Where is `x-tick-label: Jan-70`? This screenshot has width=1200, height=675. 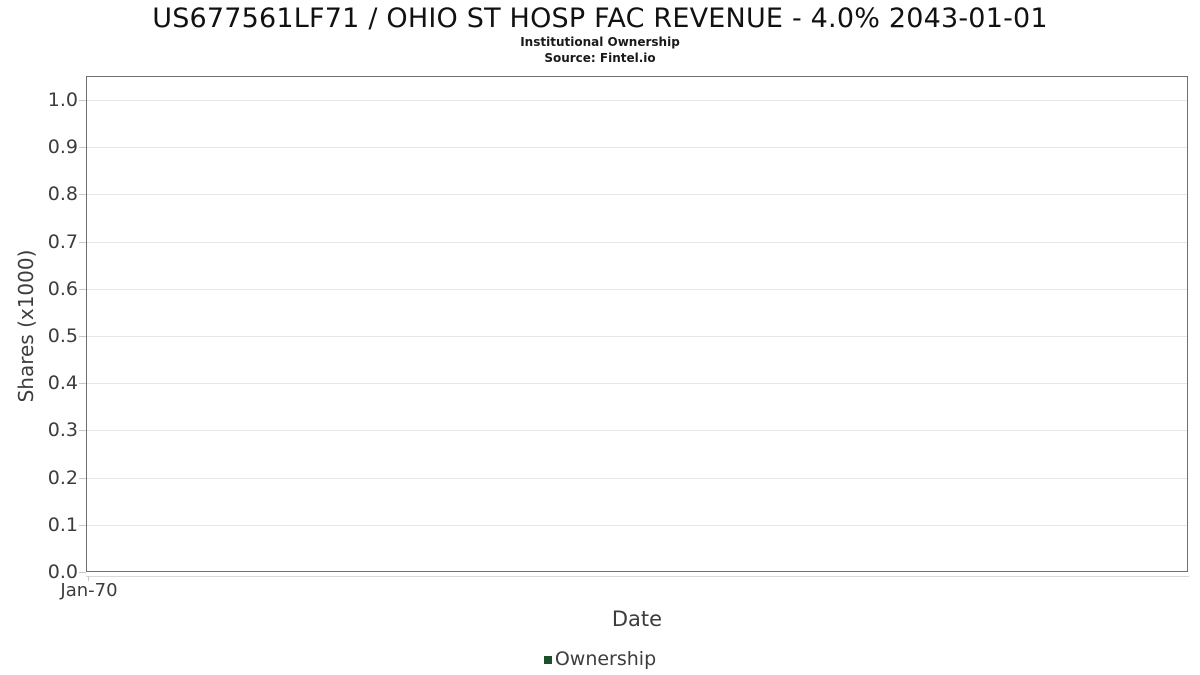
x-tick-label: Jan-70 is located at coordinates (89, 590).